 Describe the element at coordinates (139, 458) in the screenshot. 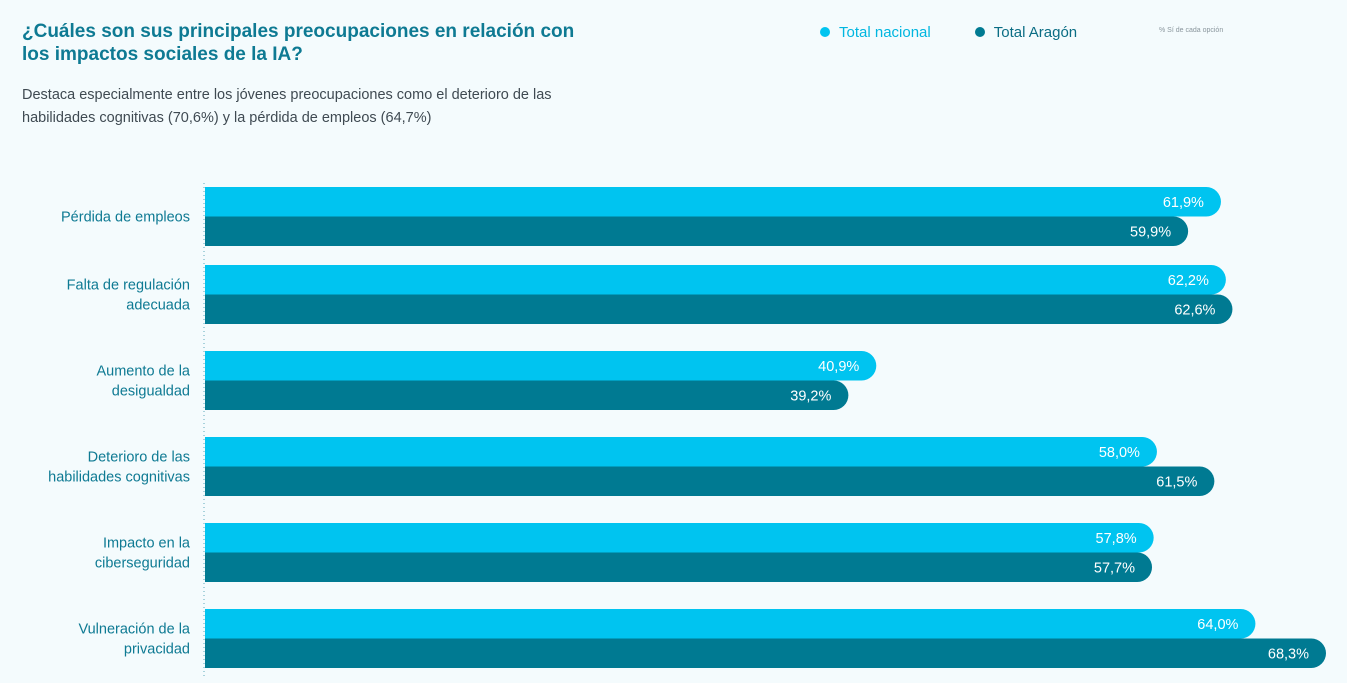

I see `category-label-line: Deterioro de las` at that location.